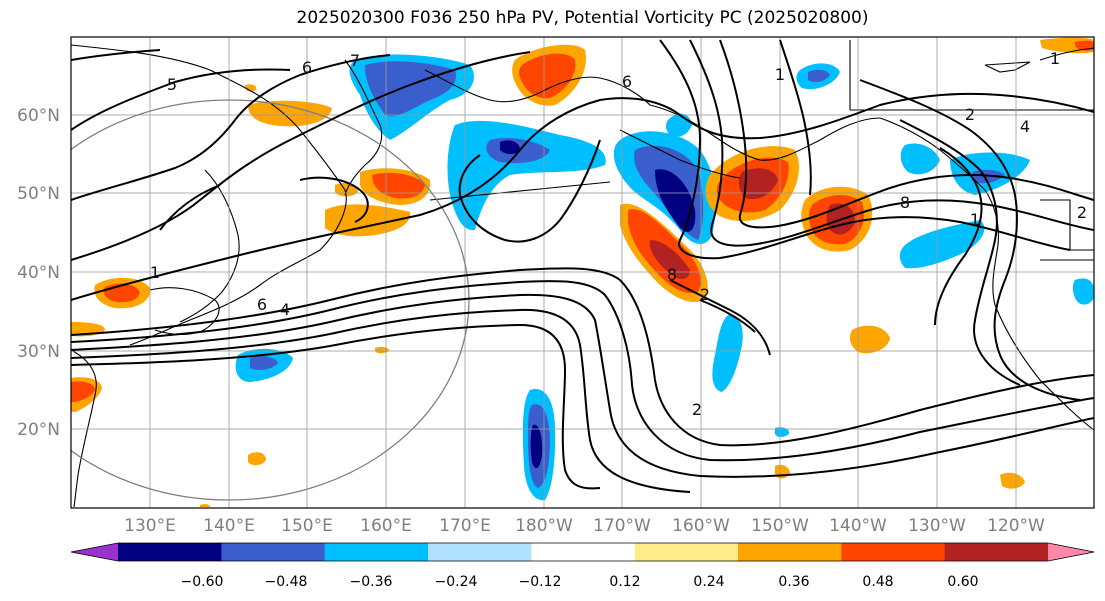  Describe the element at coordinates (877, 582) in the screenshot. I see `colorbar-tick-label: 0.48` at that location.